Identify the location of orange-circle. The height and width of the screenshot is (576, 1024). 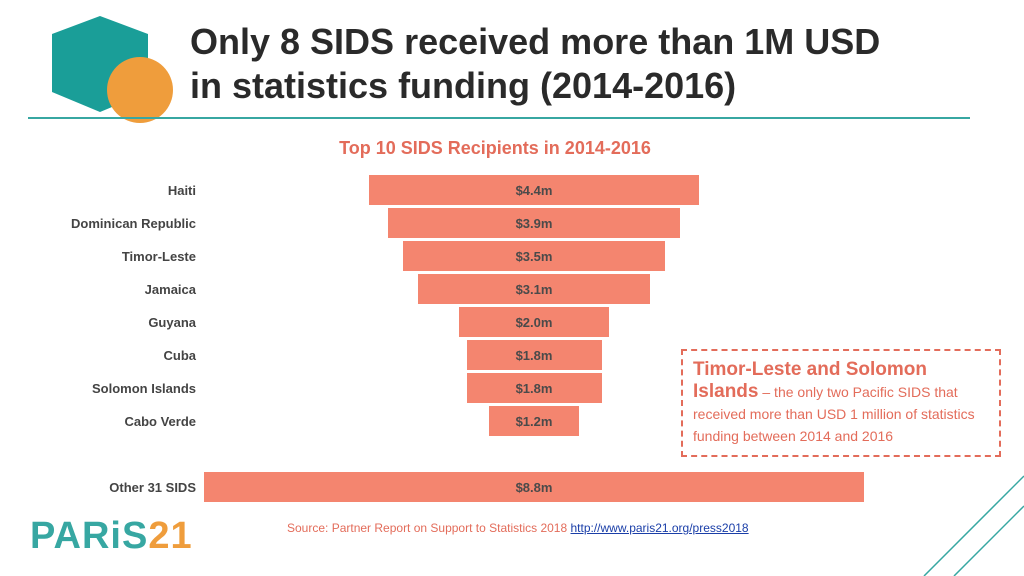
(140, 90).